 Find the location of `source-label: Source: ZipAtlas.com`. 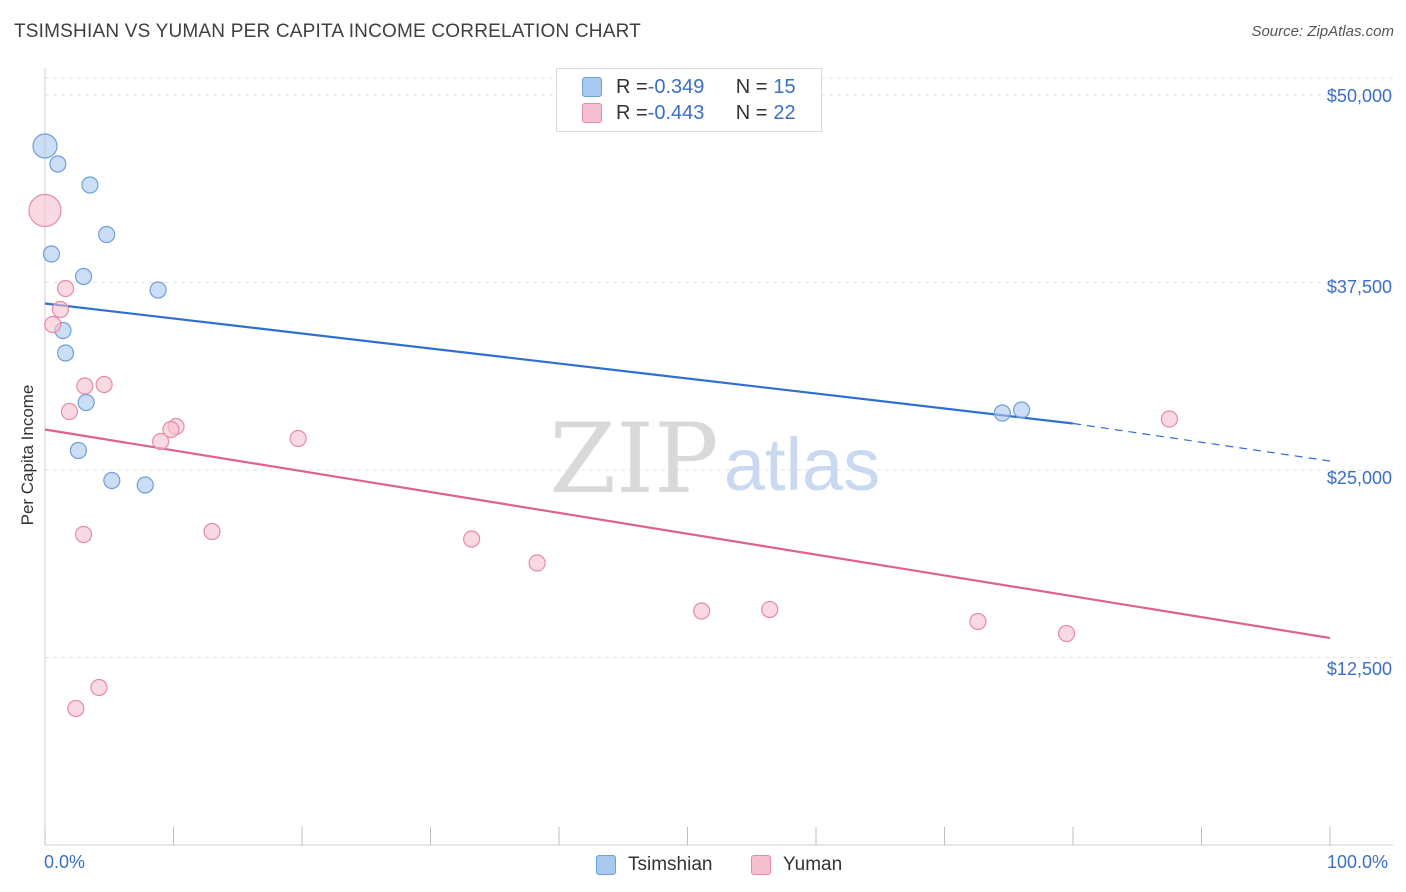

source-label: Source: ZipAtlas.com is located at coordinates (1322, 31).